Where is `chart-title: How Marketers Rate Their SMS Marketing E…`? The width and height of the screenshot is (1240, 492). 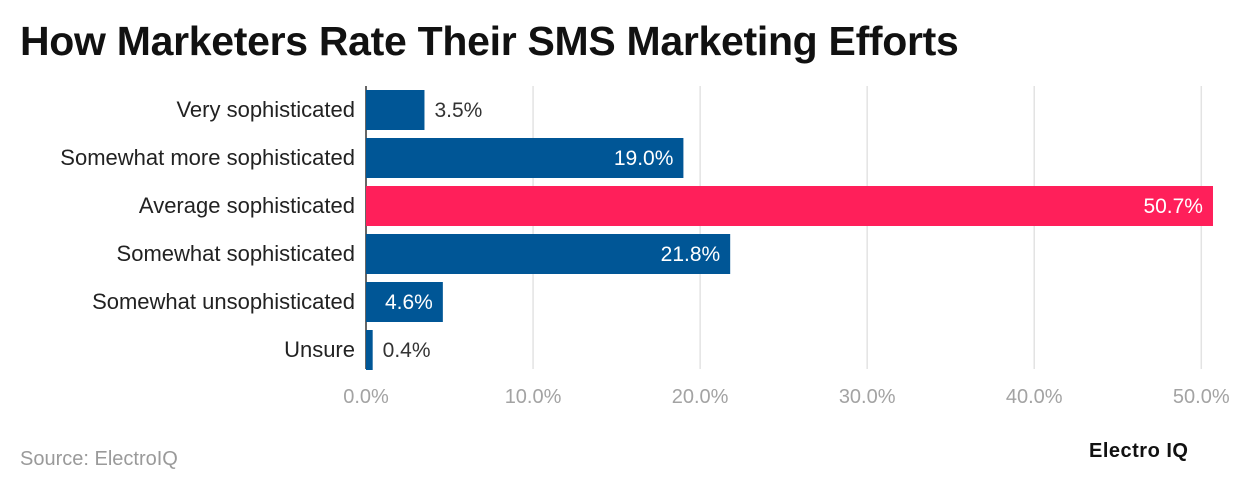 chart-title: How Marketers Rate Their SMS Marketing E… is located at coordinates (489, 41).